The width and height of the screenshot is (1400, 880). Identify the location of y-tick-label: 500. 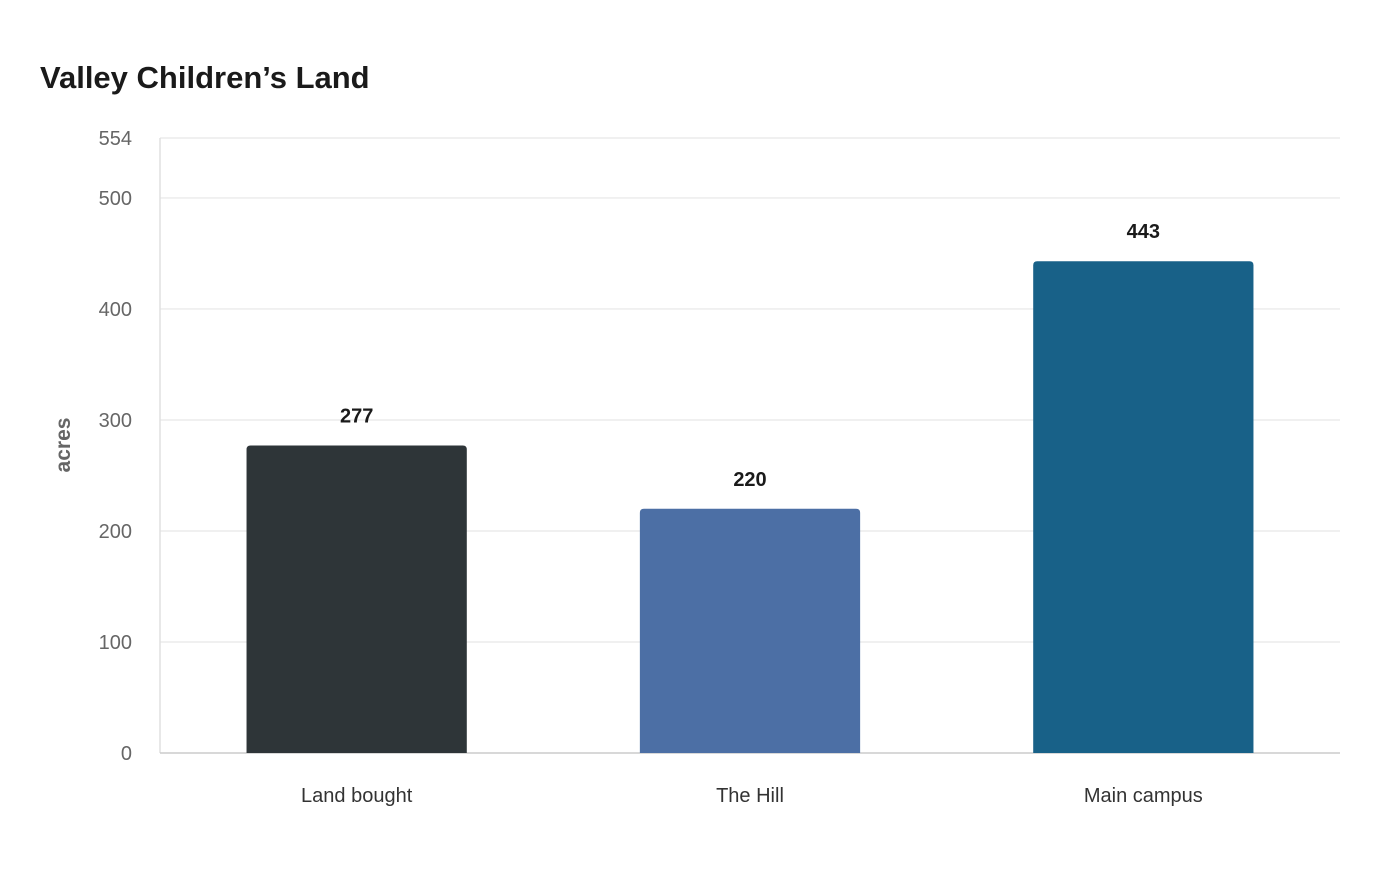
(115, 199).